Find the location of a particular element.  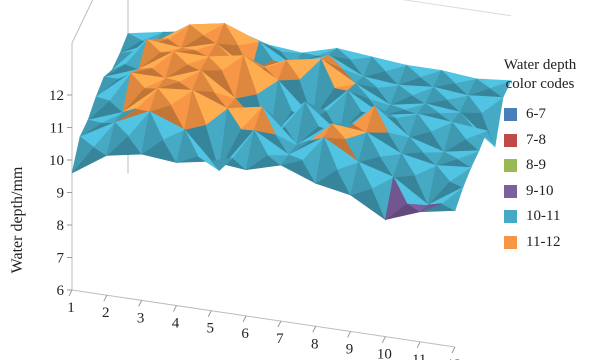

x-tick-label: 2 is located at coordinates (106, 313).